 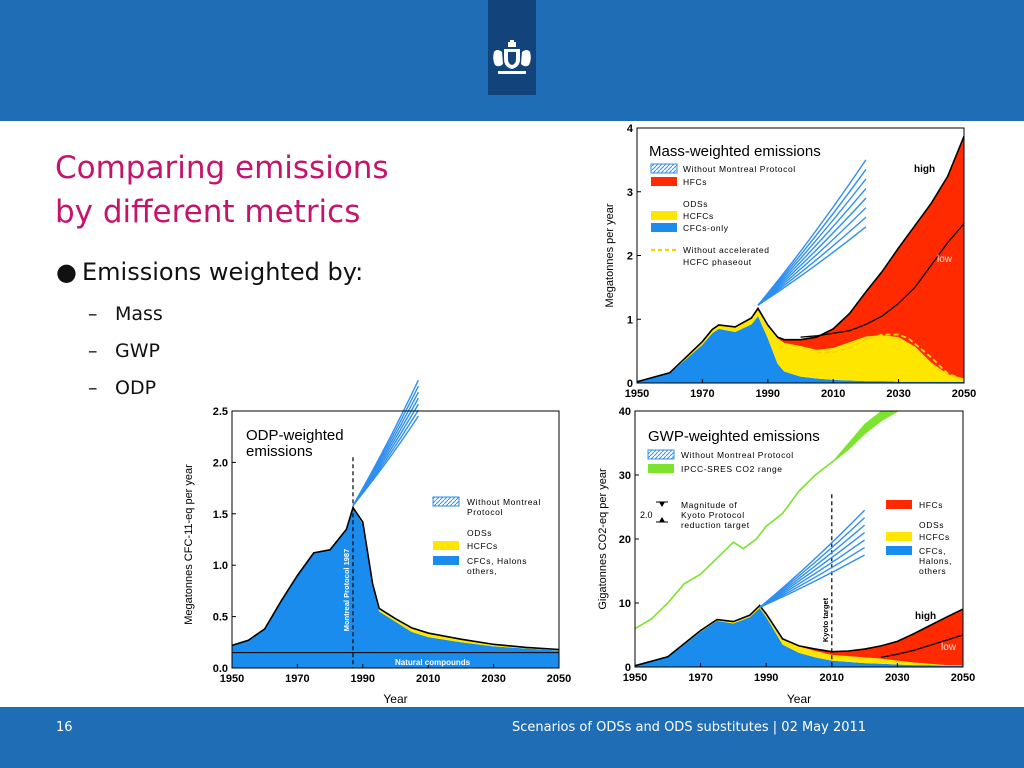 What do you see at coordinates (208, 212) in the screenshot?
I see `slide-title-line-2: by different metrics` at bounding box center [208, 212].